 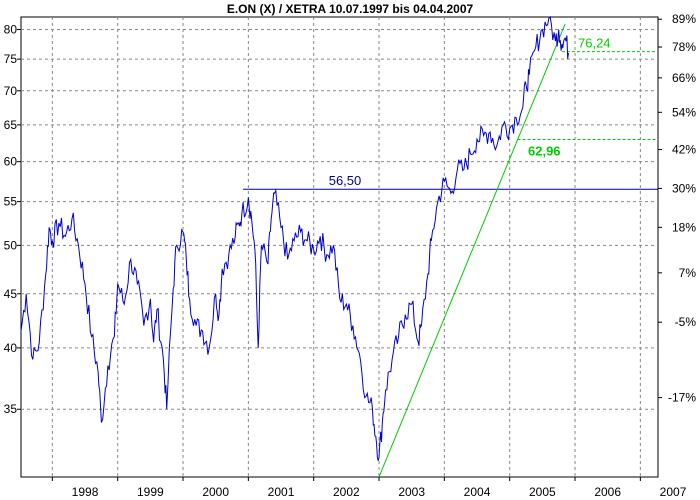 I want to click on y-tick-label: 65, so click(x=11, y=125).